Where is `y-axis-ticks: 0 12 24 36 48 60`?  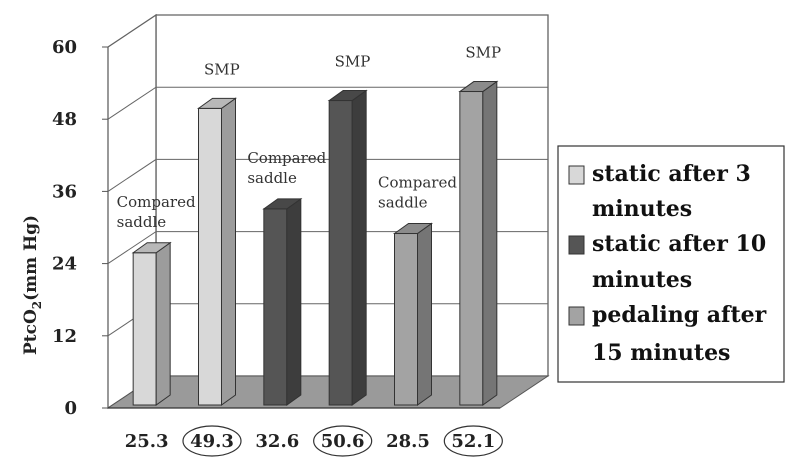
y-axis-ticks: 0 12 24 36 48 60 is located at coordinates (80, 228).